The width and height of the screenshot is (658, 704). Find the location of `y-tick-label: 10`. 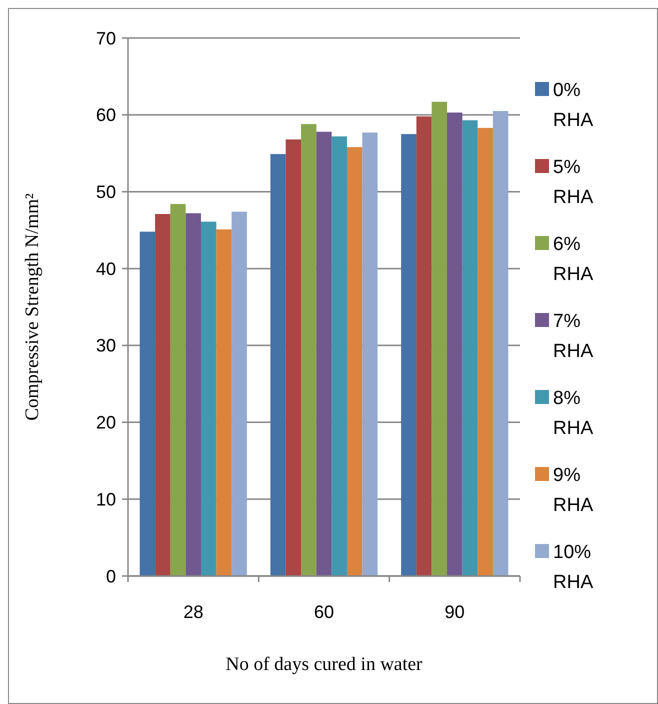

y-tick-label: 10 is located at coordinates (106, 499).